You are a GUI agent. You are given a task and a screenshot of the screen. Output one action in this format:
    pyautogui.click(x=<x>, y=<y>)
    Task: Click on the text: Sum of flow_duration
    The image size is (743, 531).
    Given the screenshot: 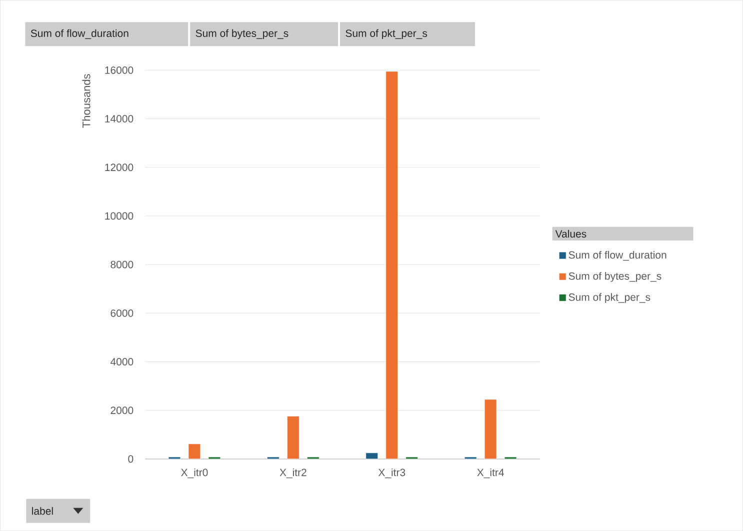 What is the action you would take?
    pyautogui.click(x=79, y=34)
    